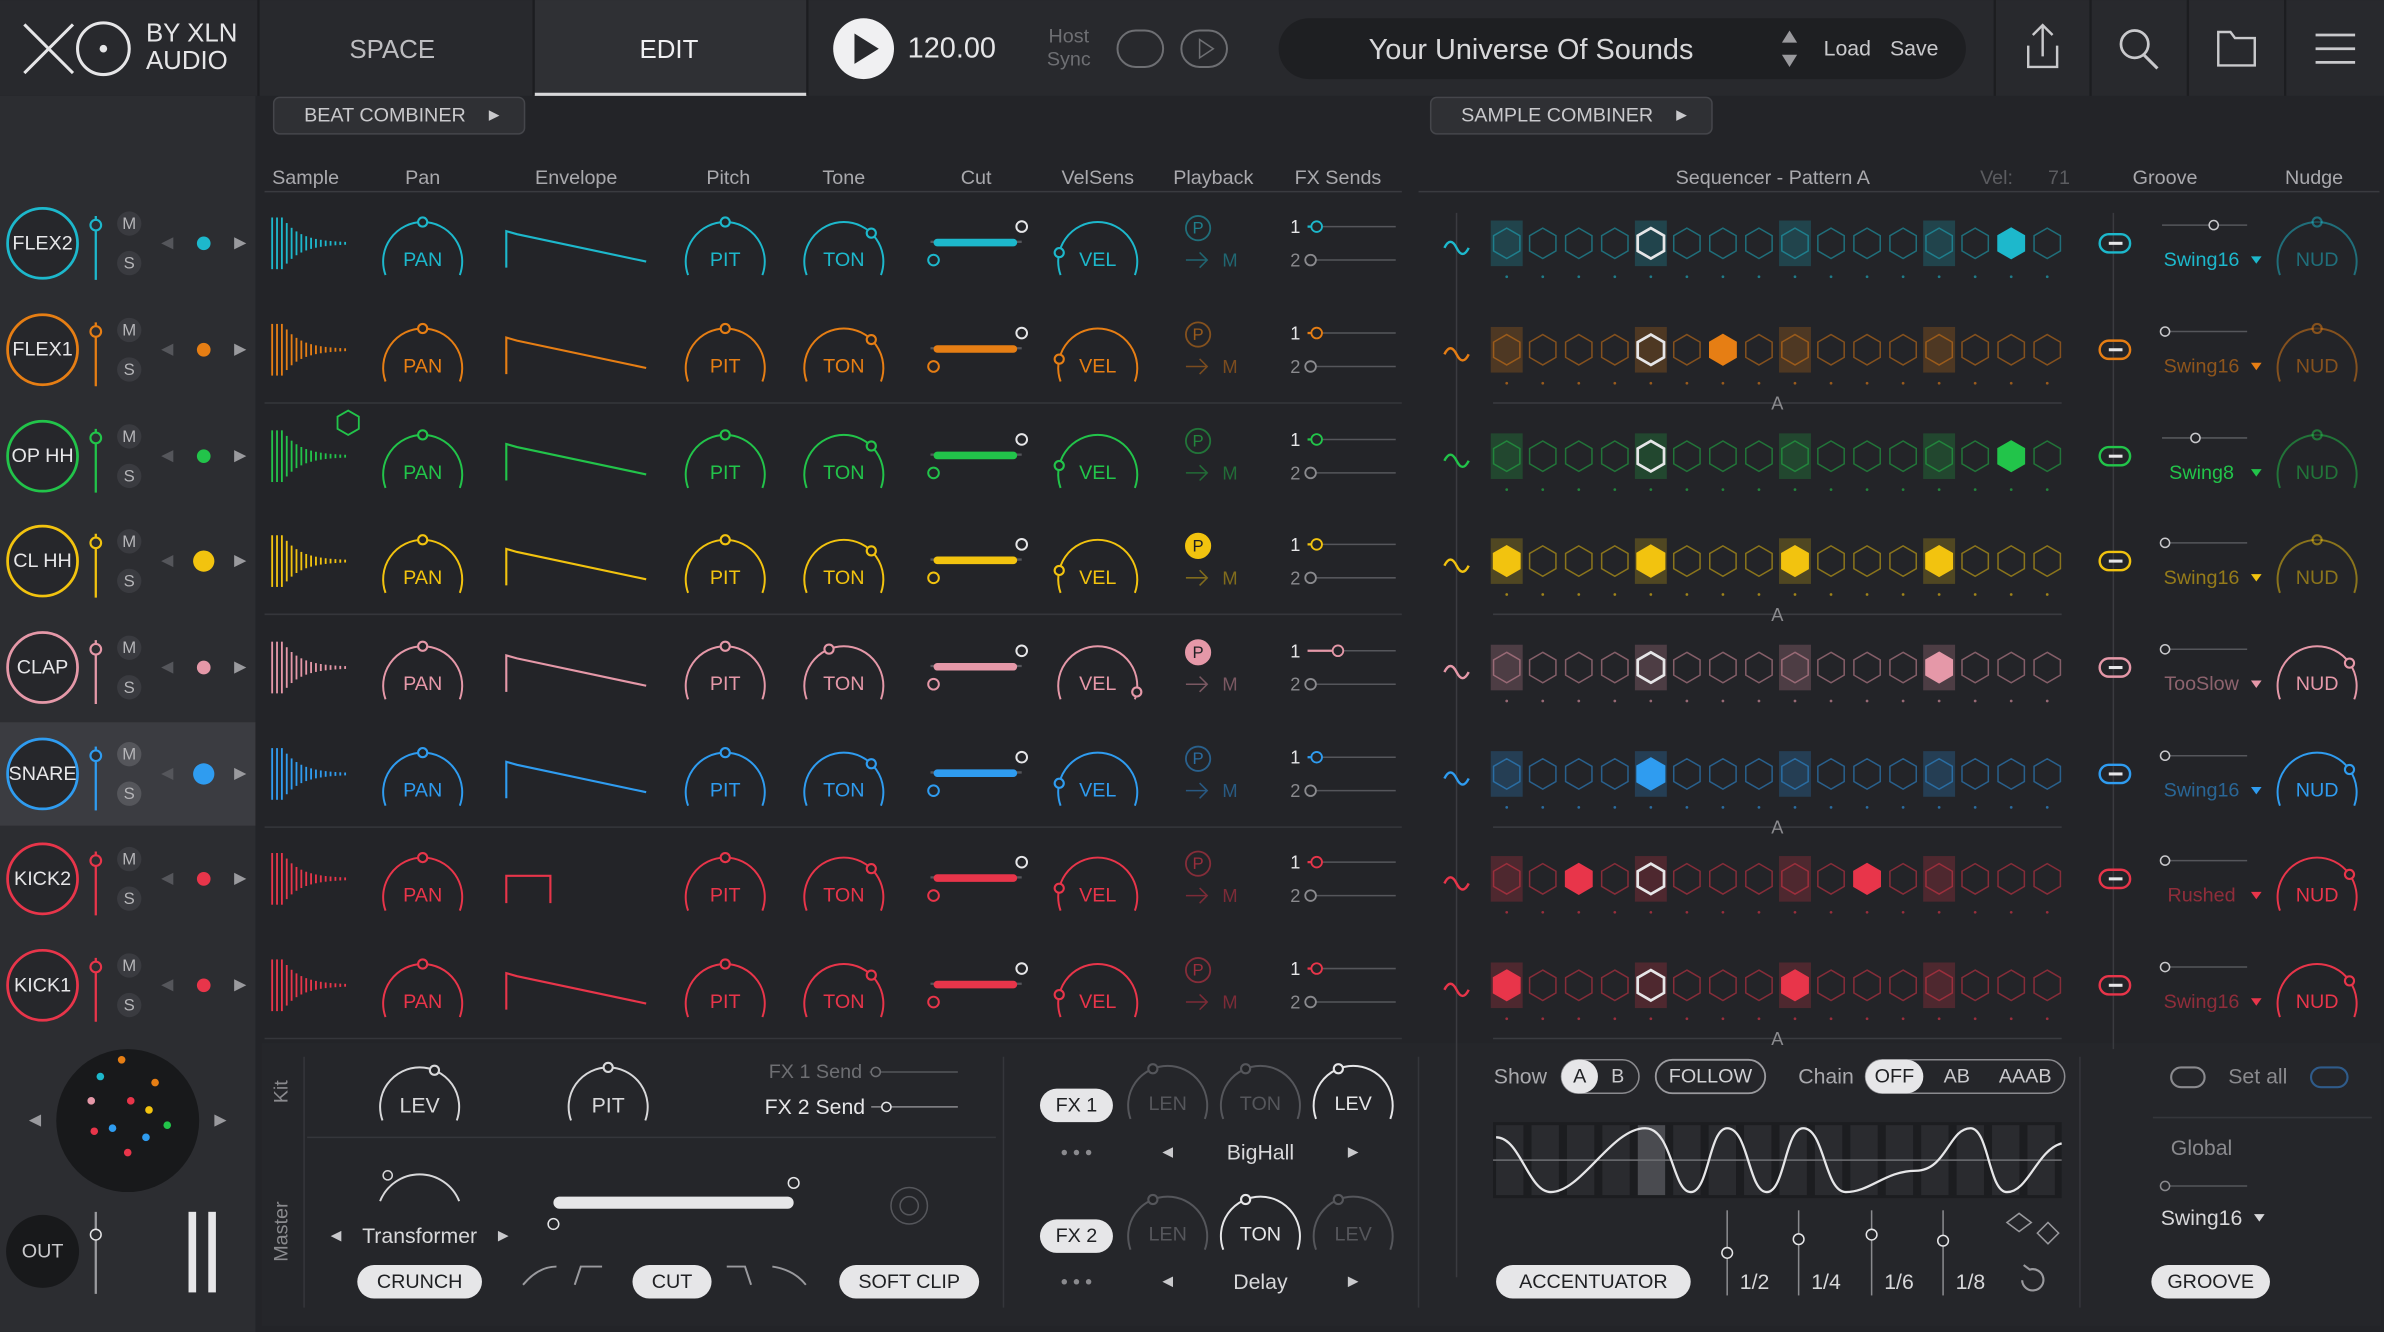  Describe the element at coordinates (2257, 1077) in the screenshot. I see `set-all-label: Set all` at that location.